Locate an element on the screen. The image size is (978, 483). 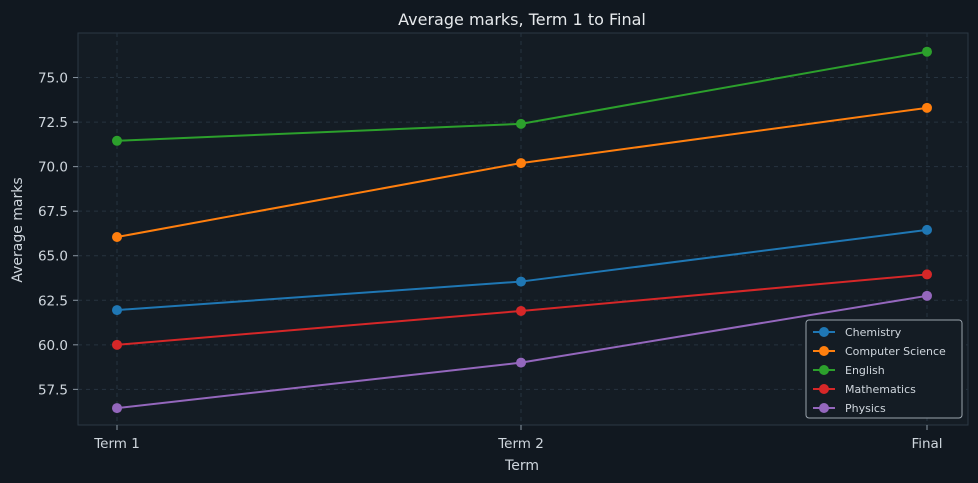
legend-marker-mathematics is located at coordinates (824, 389).